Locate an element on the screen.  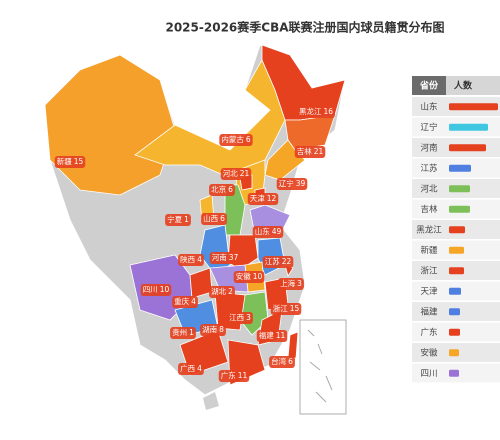
province-label: 重庆 4 is located at coordinates (185, 301).